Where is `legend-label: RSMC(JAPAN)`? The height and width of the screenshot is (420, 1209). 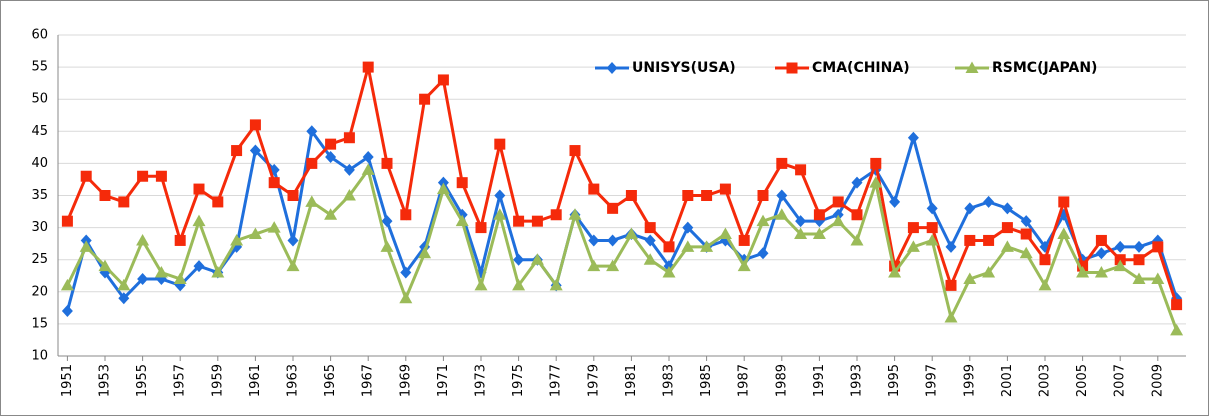 legend-label: RSMC(JAPAN) is located at coordinates (1044, 68).